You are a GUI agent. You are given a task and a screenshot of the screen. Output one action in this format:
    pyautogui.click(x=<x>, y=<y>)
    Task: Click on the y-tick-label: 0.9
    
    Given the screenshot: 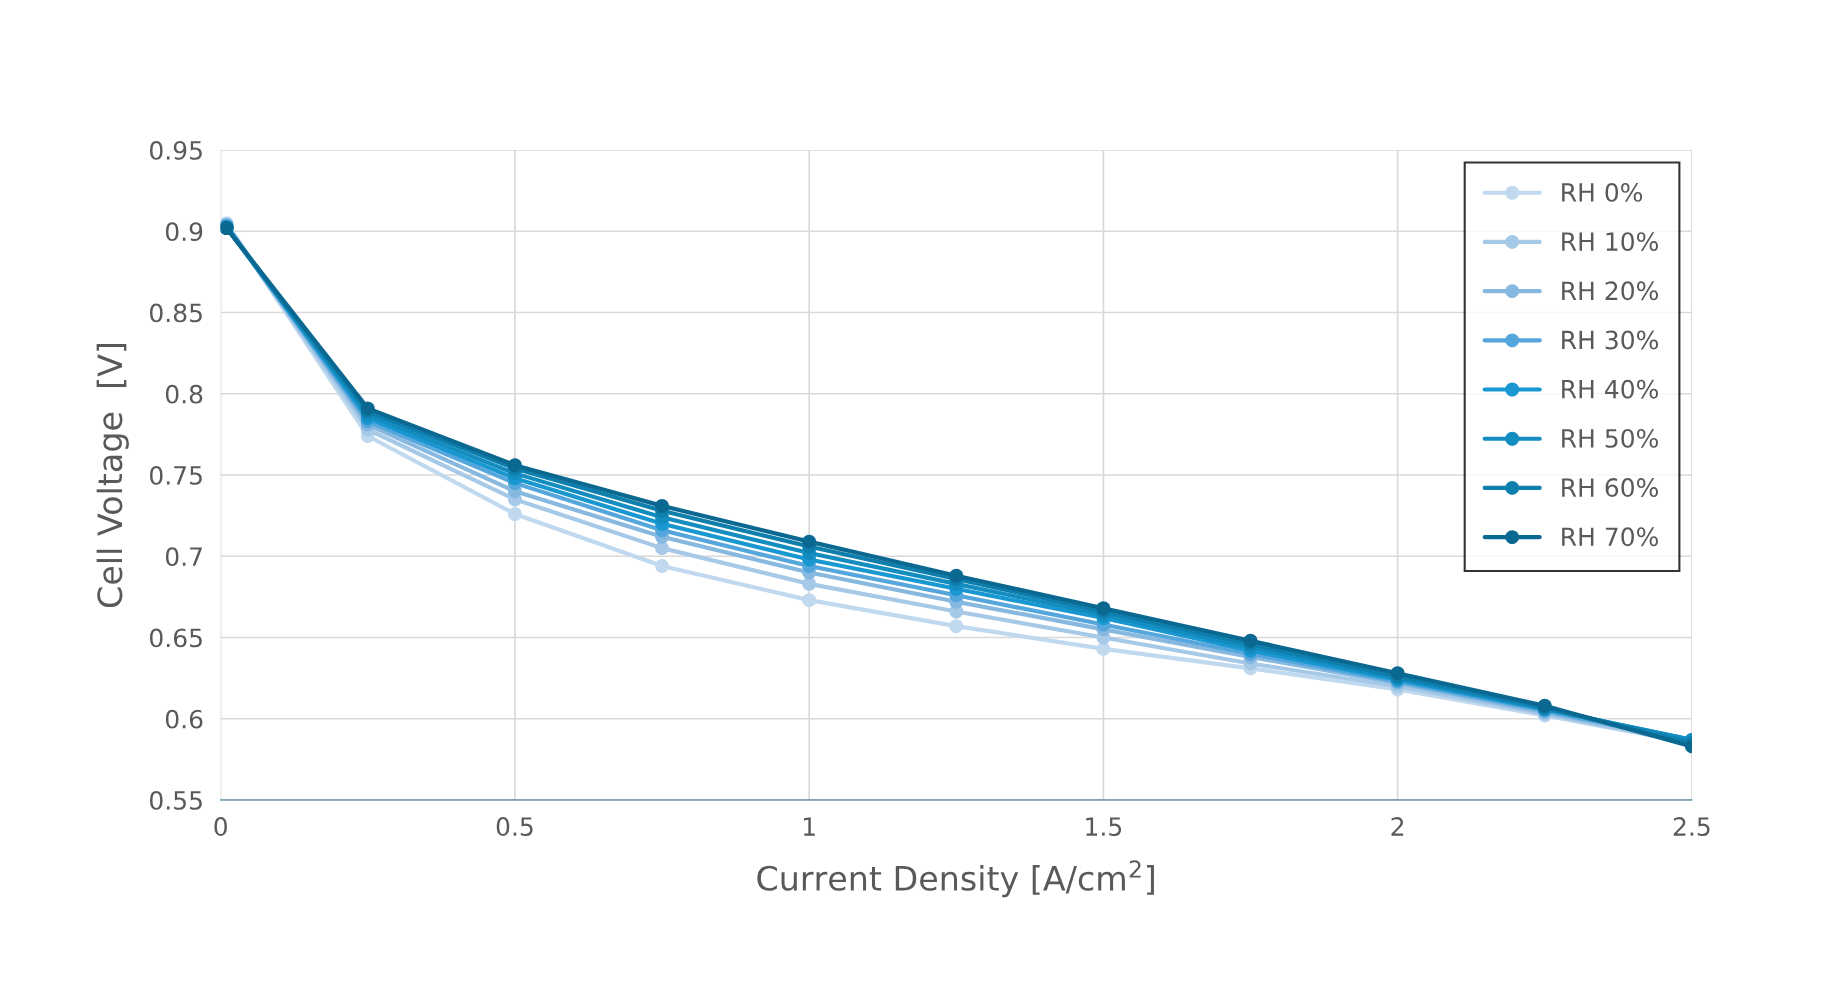 What is the action you would take?
    pyautogui.click(x=184, y=232)
    